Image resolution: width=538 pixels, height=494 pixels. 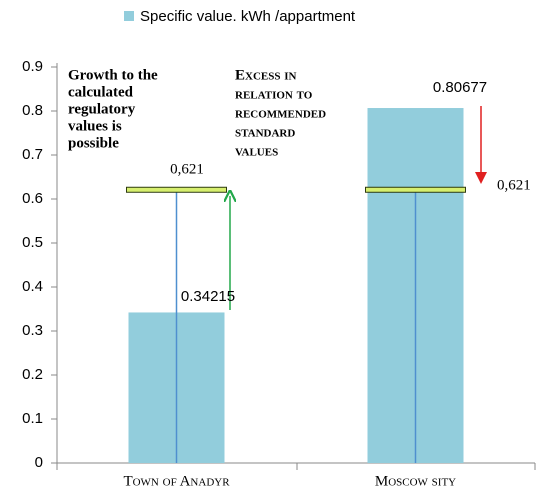 What do you see at coordinates (265, 75) in the screenshot?
I see `annotation: Excess in` at bounding box center [265, 75].